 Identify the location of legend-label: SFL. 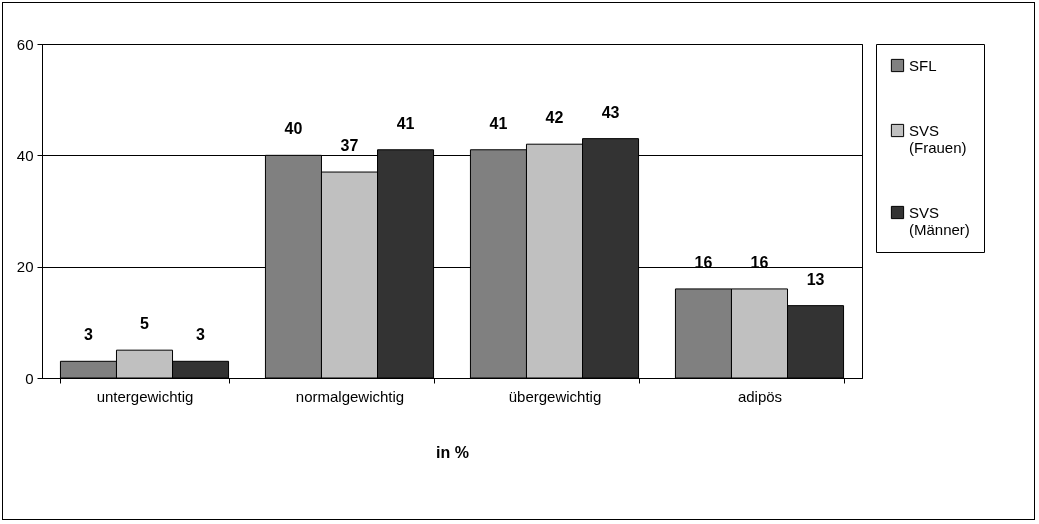
(923, 65).